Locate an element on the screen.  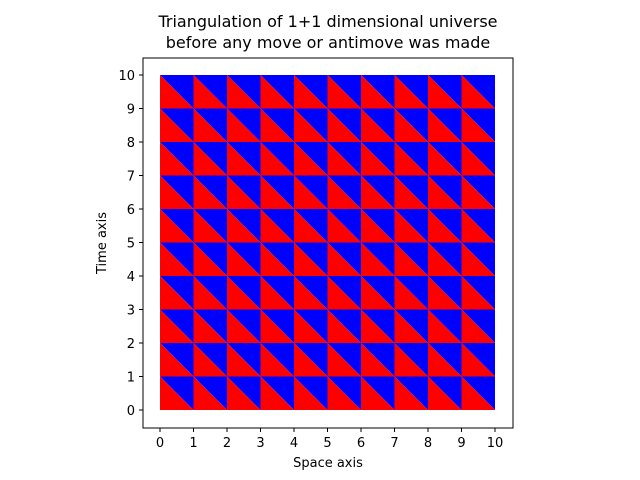
y-tick-label-7: 7 is located at coordinates (131, 177).